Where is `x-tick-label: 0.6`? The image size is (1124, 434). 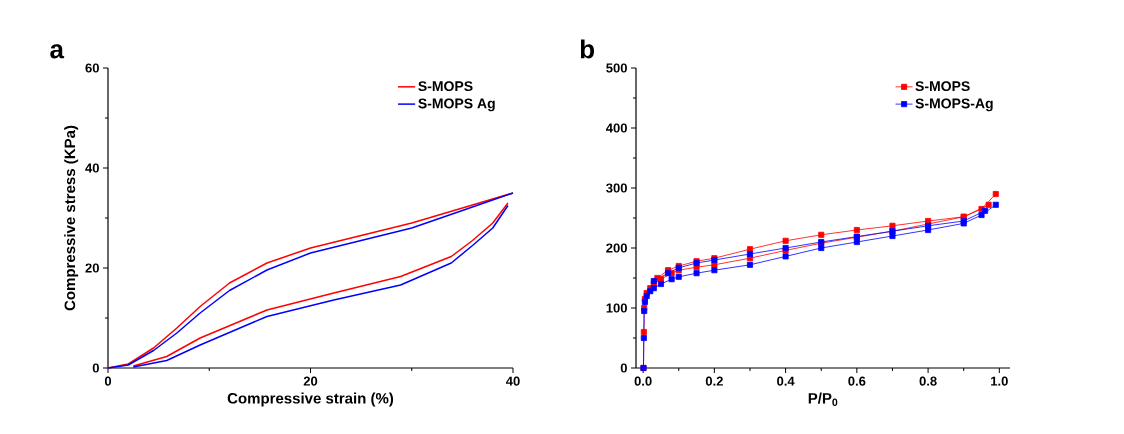
x-tick-label: 0.6 is located at coordinates (857, 381).